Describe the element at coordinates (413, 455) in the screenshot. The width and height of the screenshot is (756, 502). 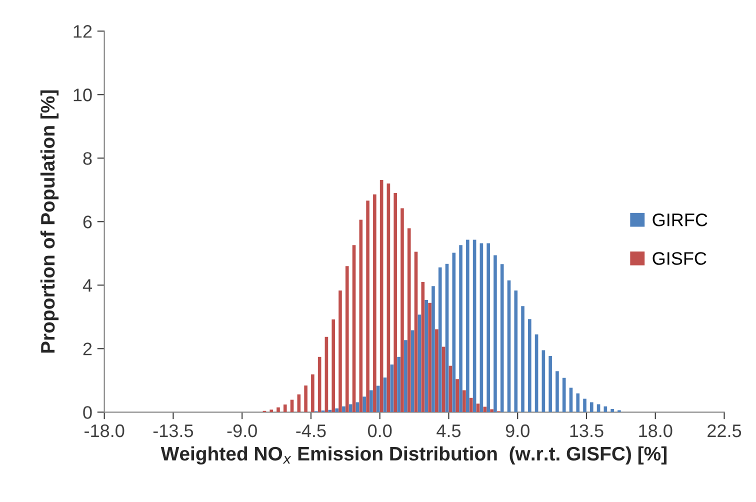
I see `x-axis-title: Weighted NO$_{x}$ Emission Distribution (w.r.t. GISFC) [%]` at that location.